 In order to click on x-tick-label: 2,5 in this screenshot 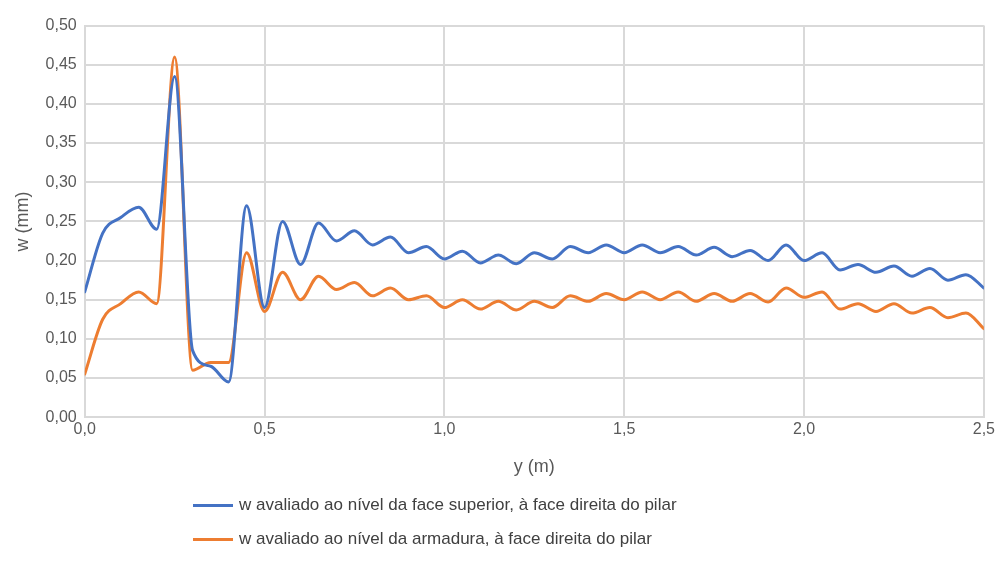, I will do `click(984, 429)`.